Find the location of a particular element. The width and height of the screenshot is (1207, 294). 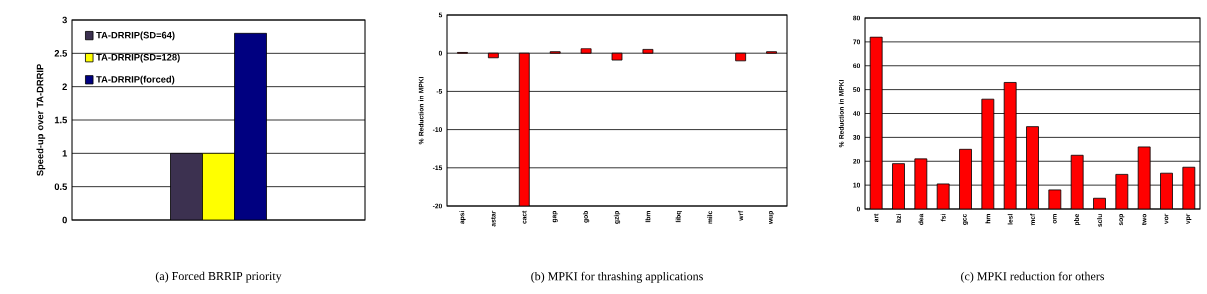

text: (a) Forced BRRIP priority is located at coordinates (218, 277).